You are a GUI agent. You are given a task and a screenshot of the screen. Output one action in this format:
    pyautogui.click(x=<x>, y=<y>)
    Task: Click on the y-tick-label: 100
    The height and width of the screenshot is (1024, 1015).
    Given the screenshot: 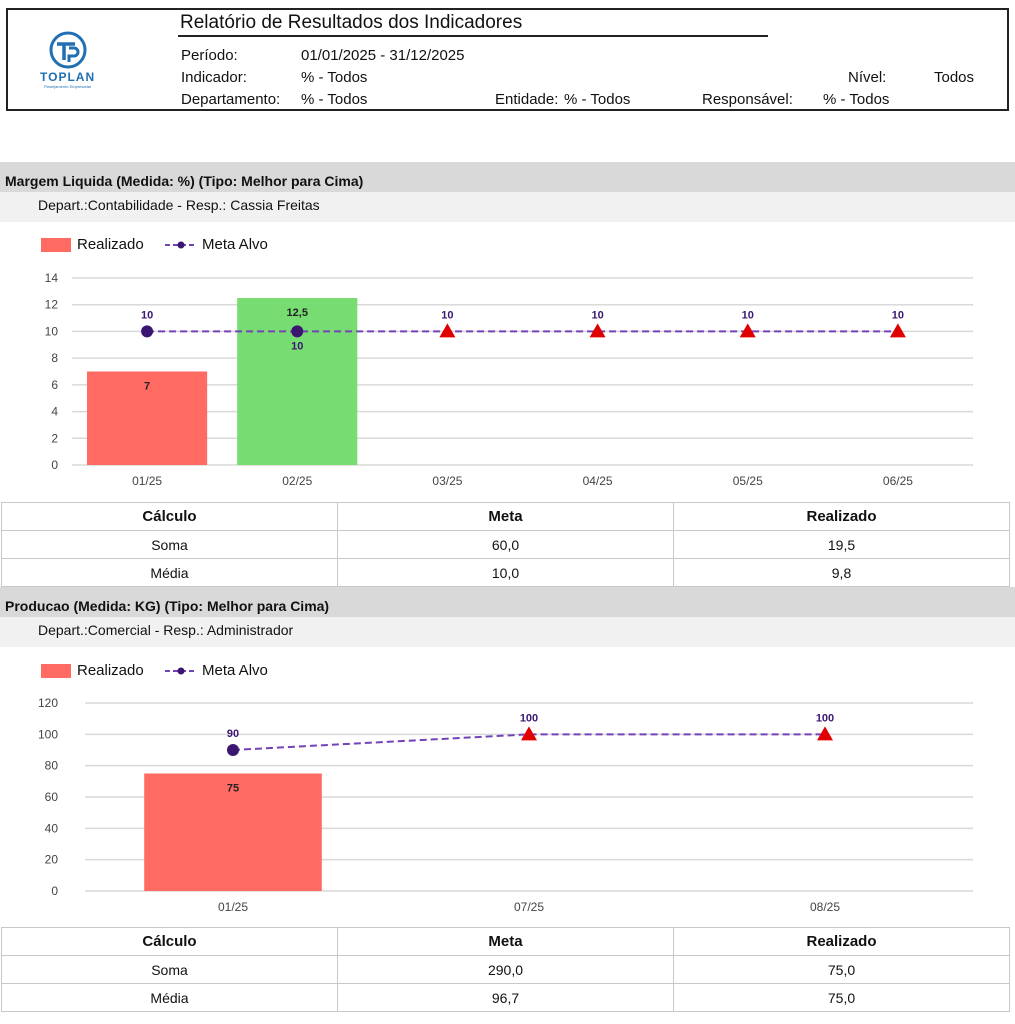 What is the action you would take?
    pyautogui.click(x=48, y=734)
    